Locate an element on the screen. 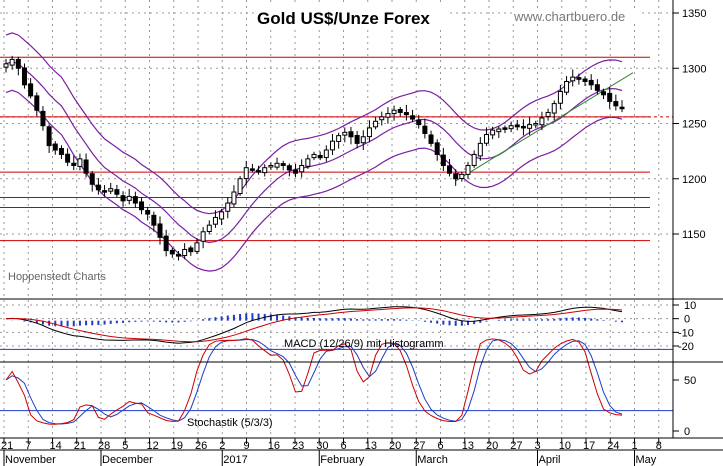 Image resolution: width=723 pixels, height=466 pixels. chart-title: Gold US$/Unze Forex is located at coordinates (343, 18).